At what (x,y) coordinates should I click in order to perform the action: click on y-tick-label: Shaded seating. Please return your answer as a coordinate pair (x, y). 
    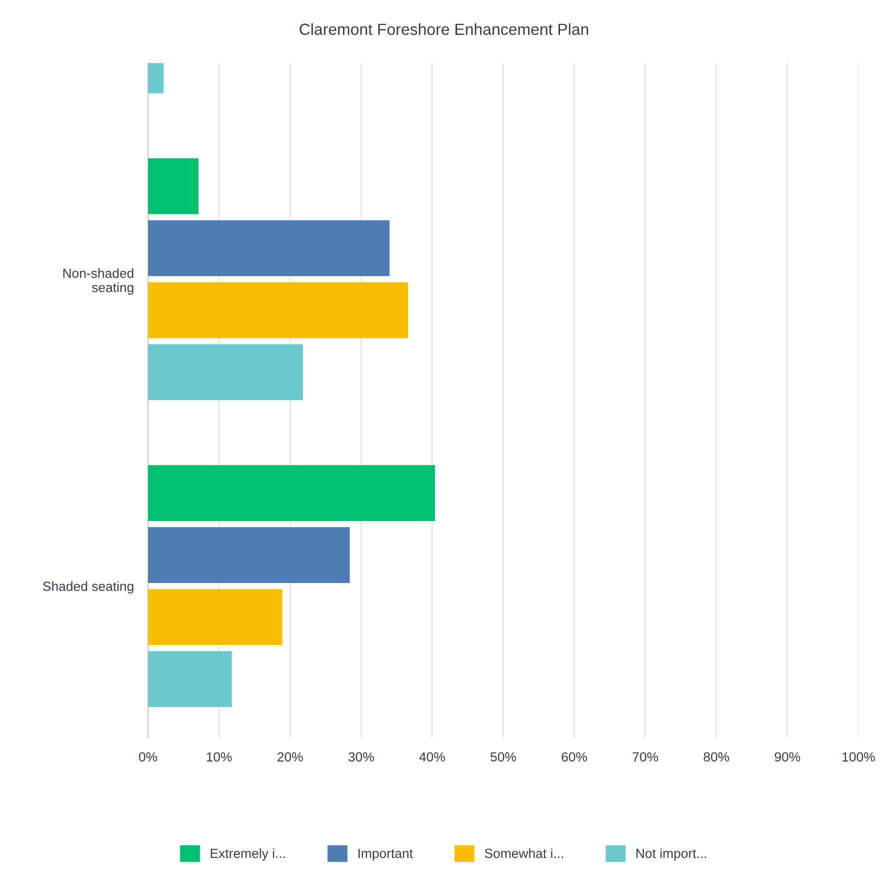
    Looking at the image, I should click on (88, 587).